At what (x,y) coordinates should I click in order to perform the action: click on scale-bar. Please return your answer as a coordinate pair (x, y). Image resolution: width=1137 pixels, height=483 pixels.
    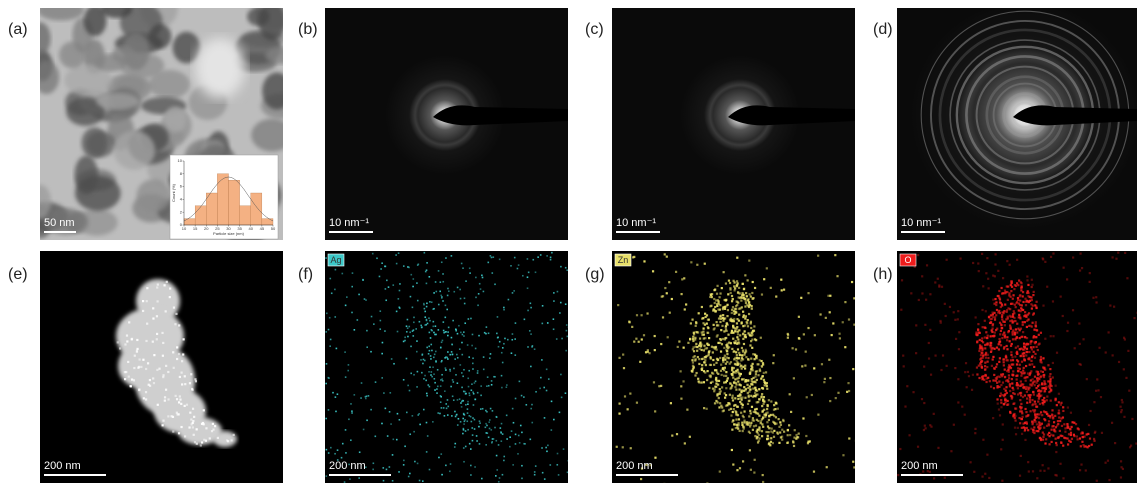
    Looking at the image, I should click on (923, 232).